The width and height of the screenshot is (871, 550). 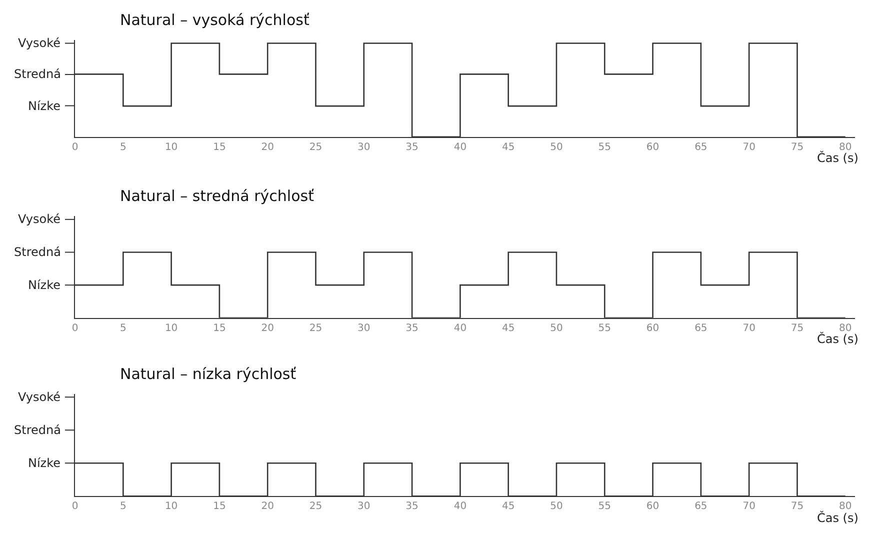 What do you see at coordinates (208, 374) in the screenshot?
I see `chart-title: Natural – nízka rýchlosť` at bounding box center [208, 374].